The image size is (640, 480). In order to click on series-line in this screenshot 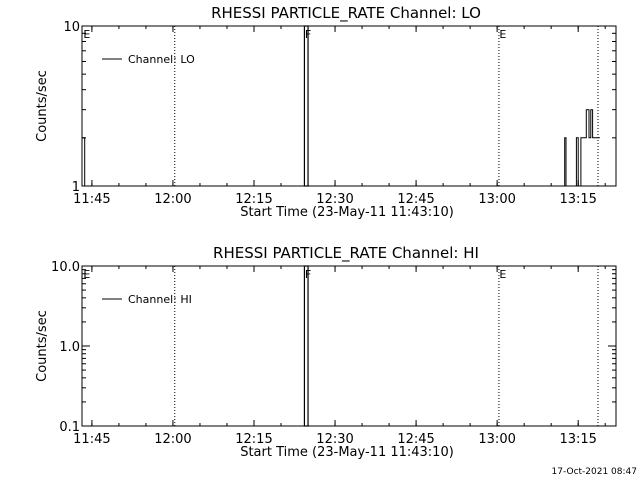, I will do `click(341, 148)`.